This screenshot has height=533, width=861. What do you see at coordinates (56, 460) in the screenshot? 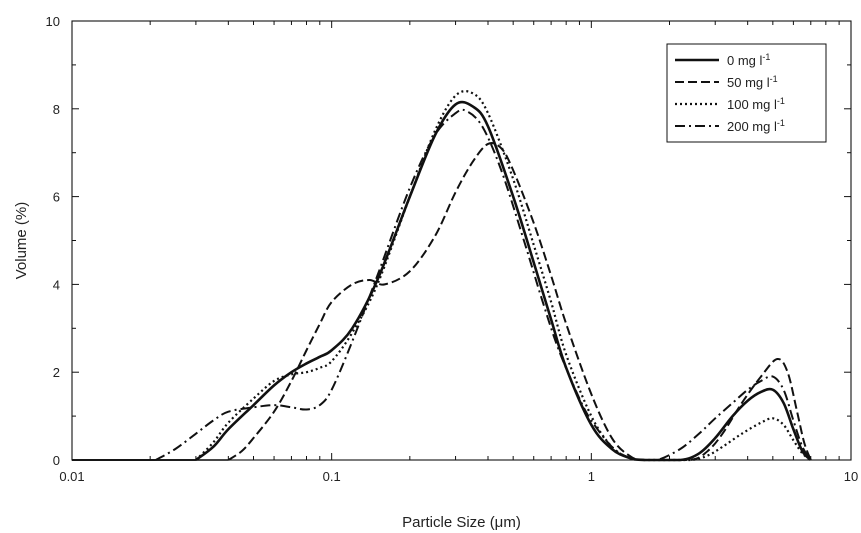
I see `y-tick-label: 0` at bounding box center [56, 460].